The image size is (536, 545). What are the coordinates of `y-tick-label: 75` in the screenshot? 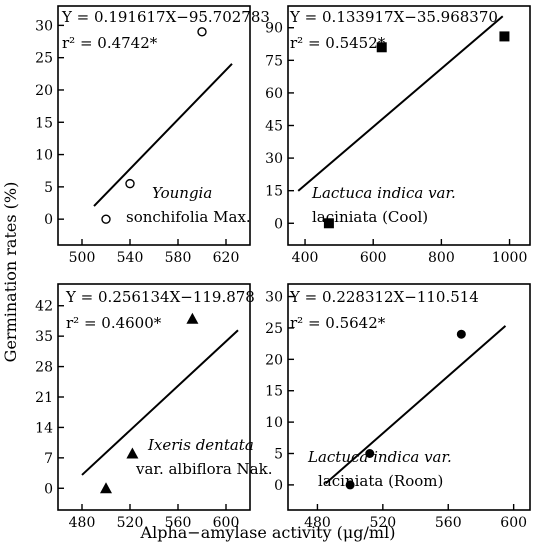 It's located at (274, 61).